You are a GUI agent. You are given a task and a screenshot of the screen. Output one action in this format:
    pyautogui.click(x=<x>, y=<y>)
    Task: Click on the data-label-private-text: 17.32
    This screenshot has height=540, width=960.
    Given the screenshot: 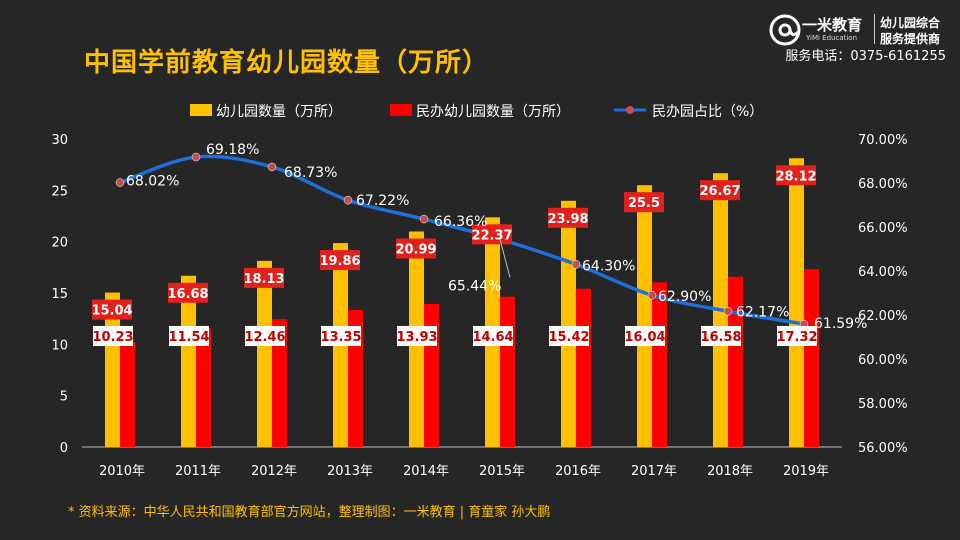 What is the action you would take?
    pyautogui.click(x=796, y=337)
    